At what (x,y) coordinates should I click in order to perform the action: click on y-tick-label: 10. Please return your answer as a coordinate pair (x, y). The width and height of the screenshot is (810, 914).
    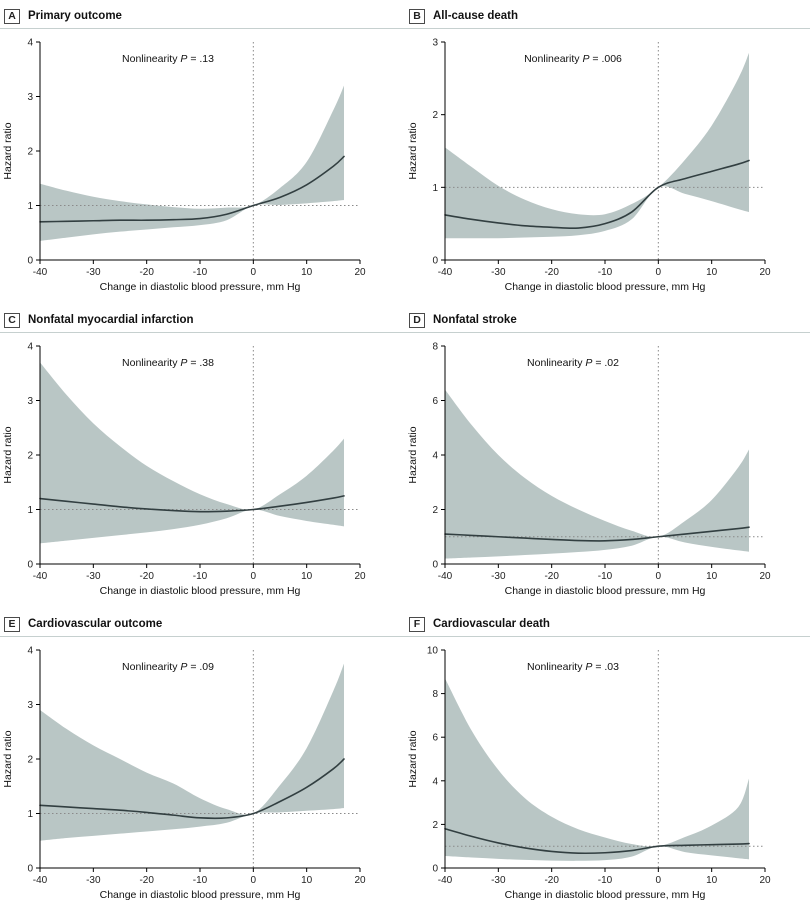
    Looking at the image, I should click on (433, 651).